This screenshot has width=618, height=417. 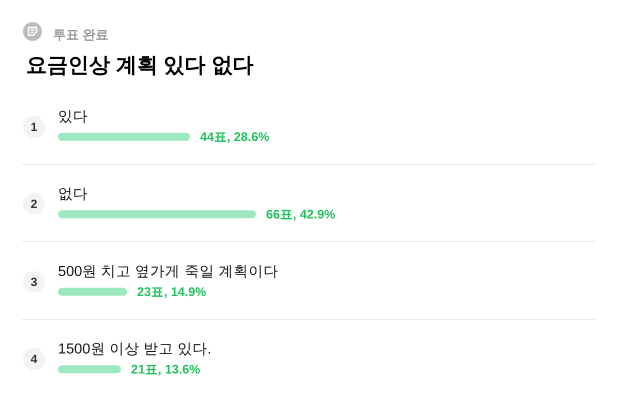 What do you see at coordinates (73, 116) in the screenshot?
I see `y-tick-label: 있다` at bounding box center [73, 116].